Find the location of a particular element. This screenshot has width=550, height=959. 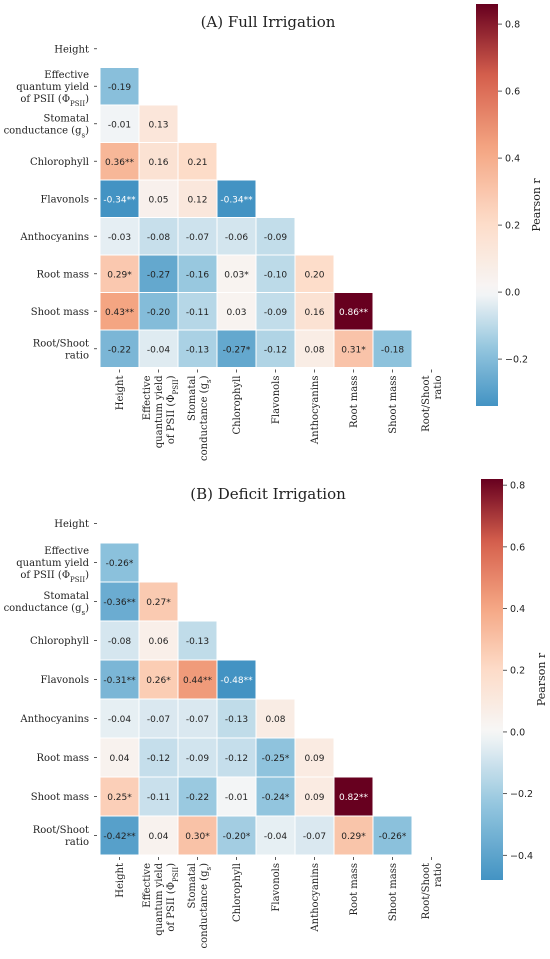

colorbar-tick-label: 0.4 is located at coordinates (512, 159).